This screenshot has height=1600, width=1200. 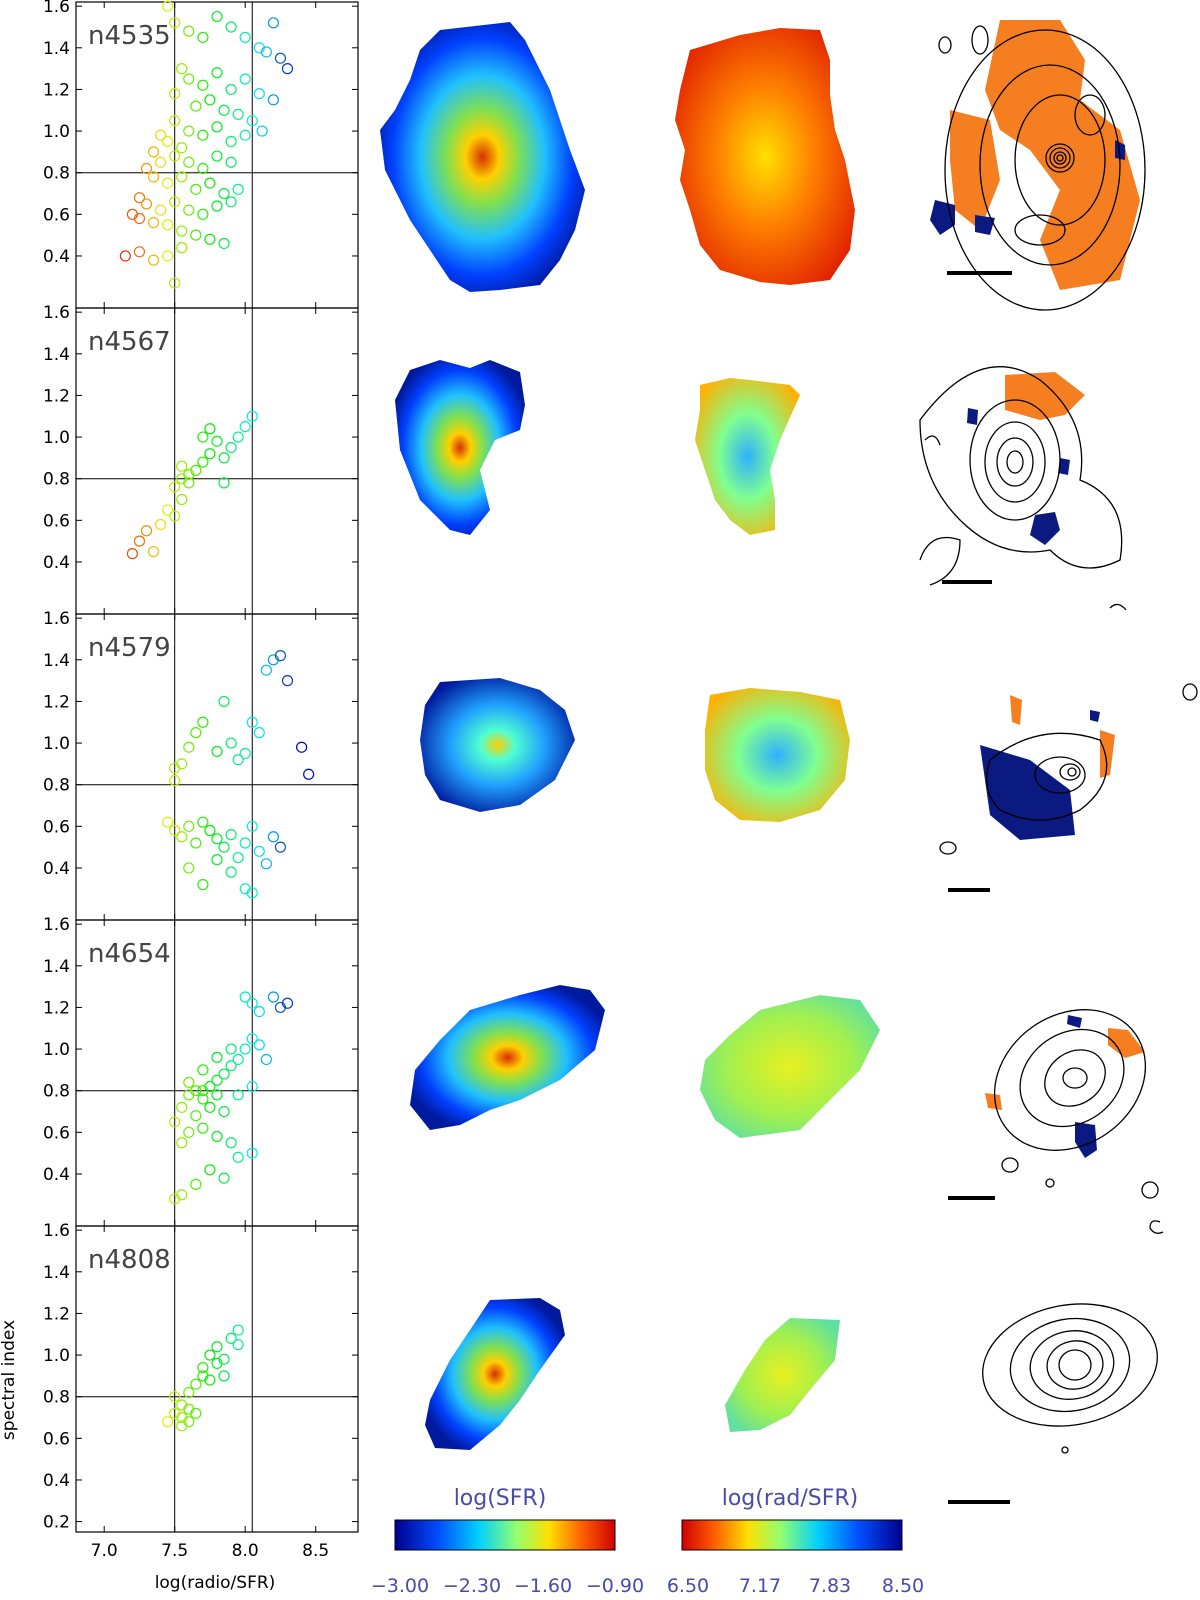 What do you see at coordinates (830, 1586) in the screenshot?
I see `colorbar-rad-sfr-tick: 7.83` at bounding box center [830, 1586].